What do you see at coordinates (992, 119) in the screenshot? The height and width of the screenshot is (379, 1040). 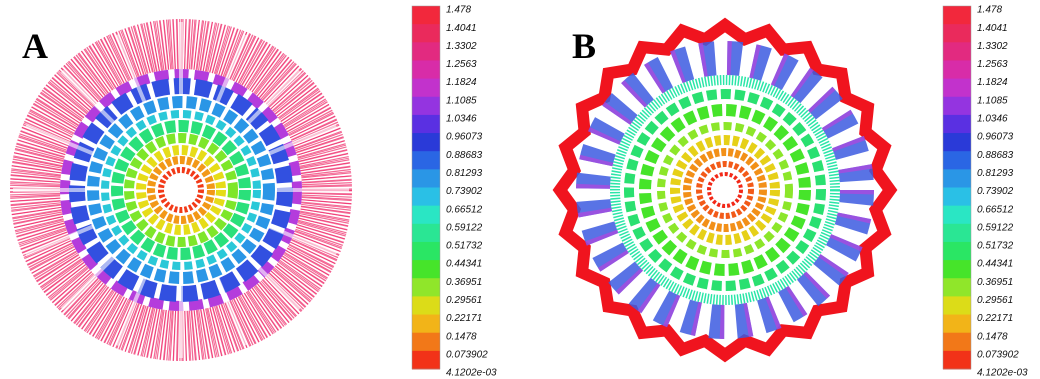 I see `colorbar-label: 1.0346` at bounding box center [992, 119].